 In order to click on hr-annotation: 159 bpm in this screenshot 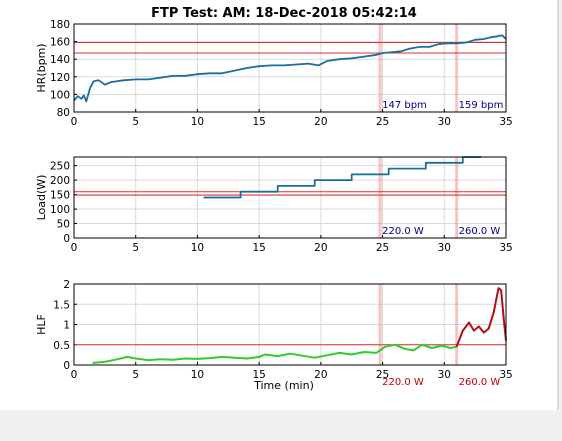, I will do `click(481, 105)`.